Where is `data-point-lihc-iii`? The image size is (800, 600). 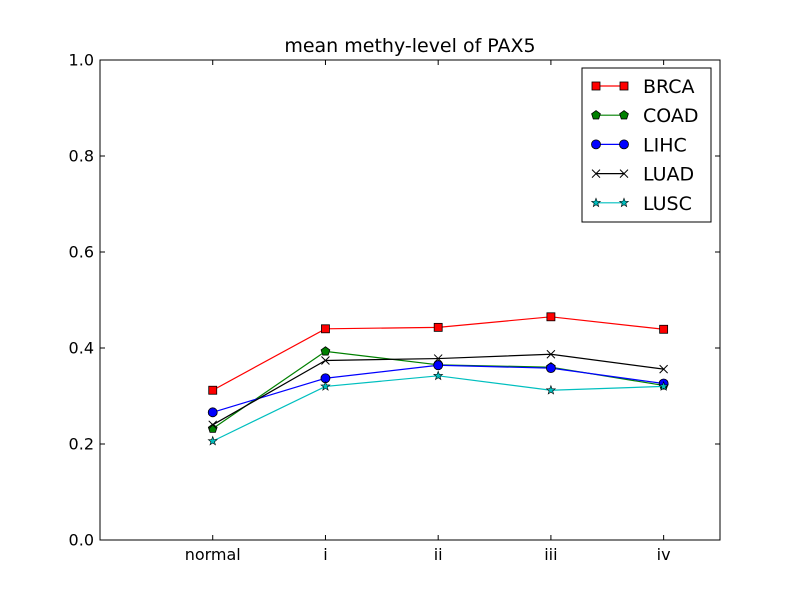 data-point-lihc-iii is located at coordinates (551, 368).